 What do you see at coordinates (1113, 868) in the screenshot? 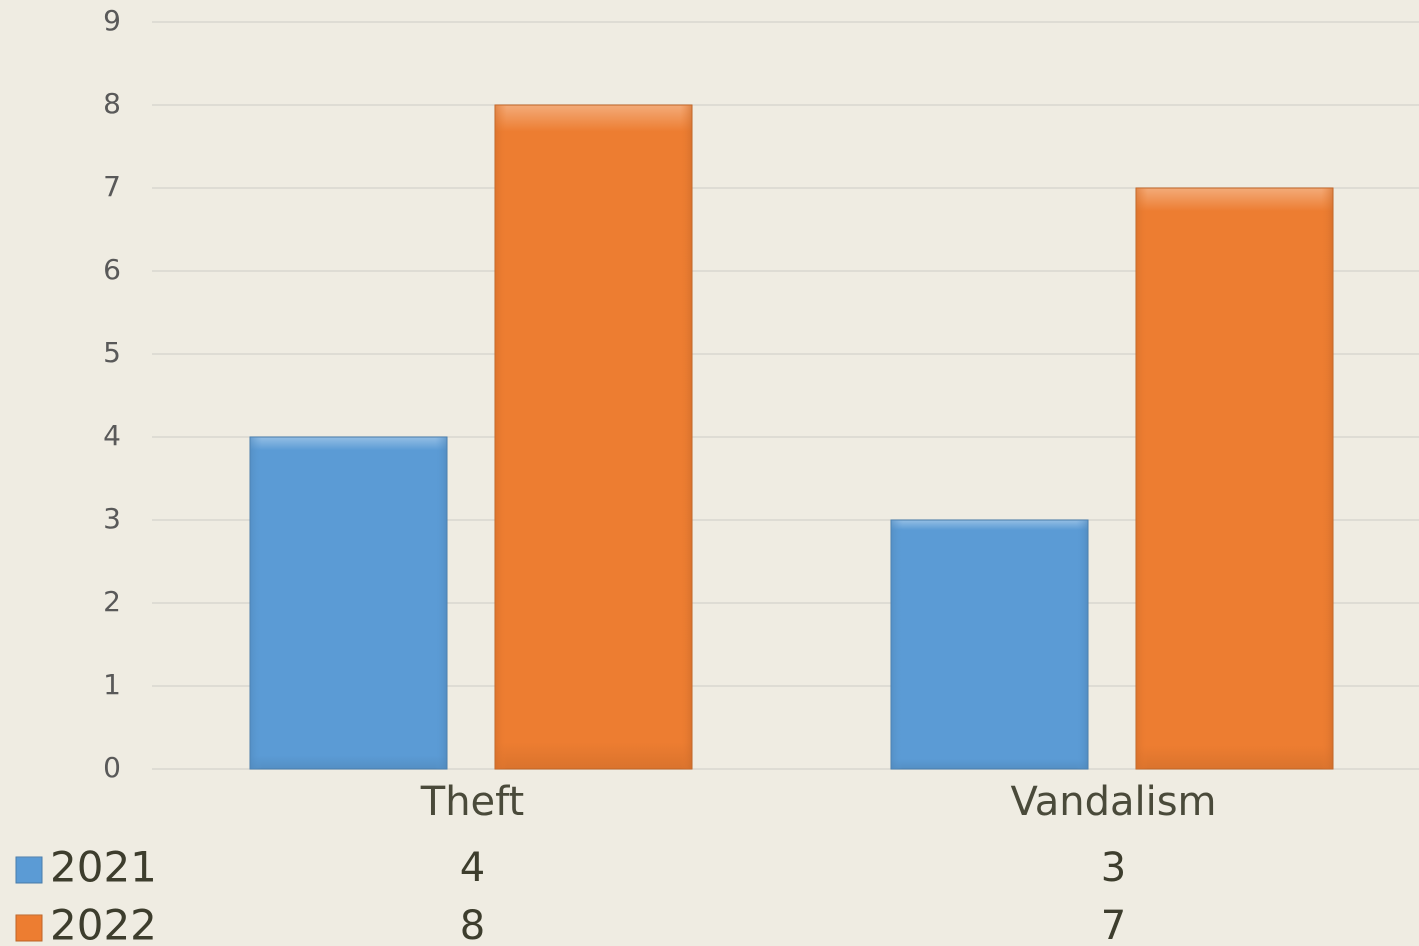
I see `data-table-value: 3` at bounding box center [1113, 868].